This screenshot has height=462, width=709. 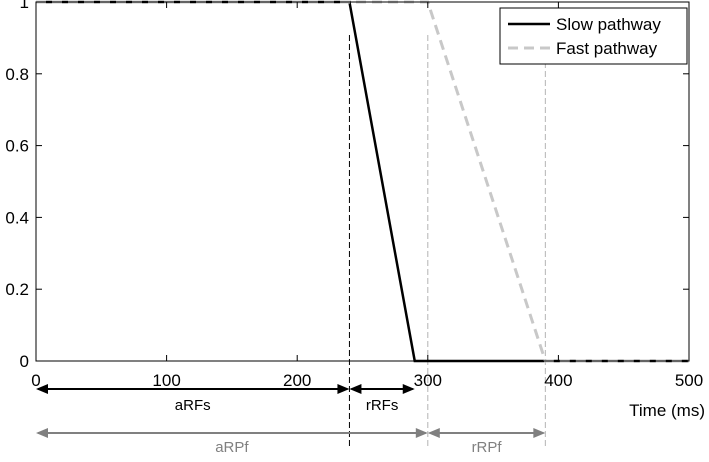 I want to click on y-tick-label: 0, so click(x=24, y=361).